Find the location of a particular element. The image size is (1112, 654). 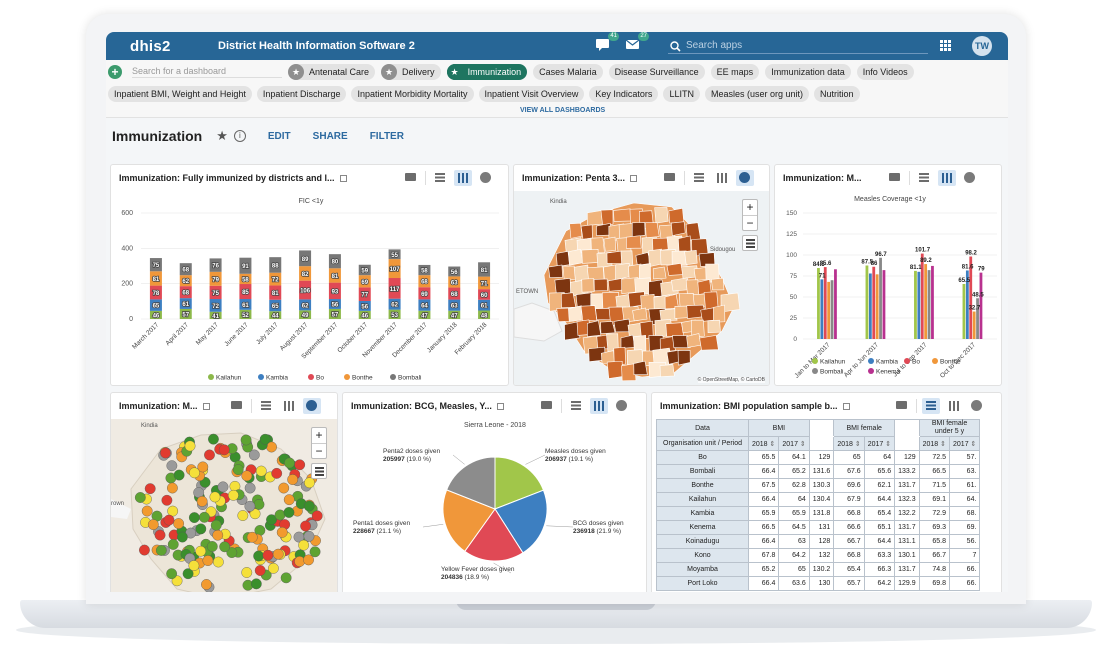

value-cell: 67.9 is located at coordinates (849, 499).